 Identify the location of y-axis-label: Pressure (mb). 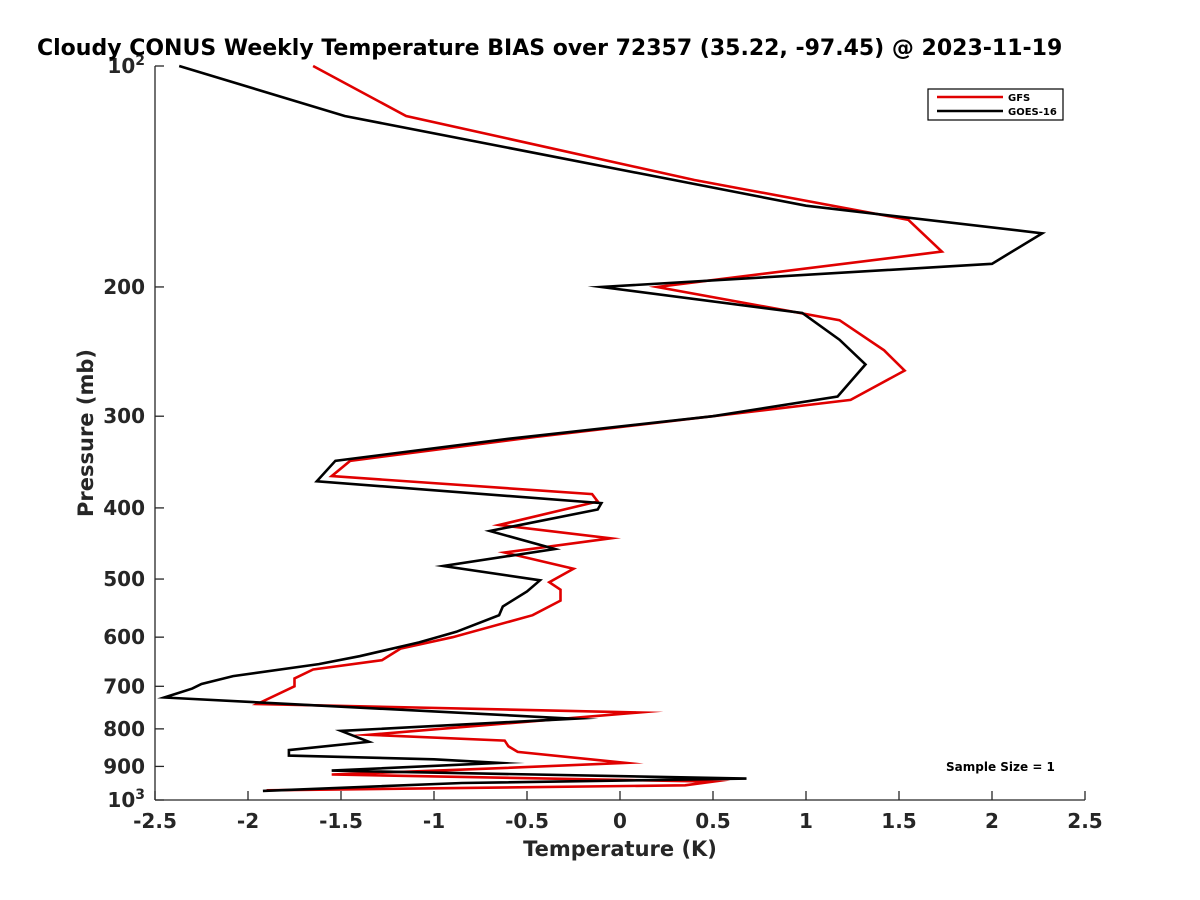
(86, 433).